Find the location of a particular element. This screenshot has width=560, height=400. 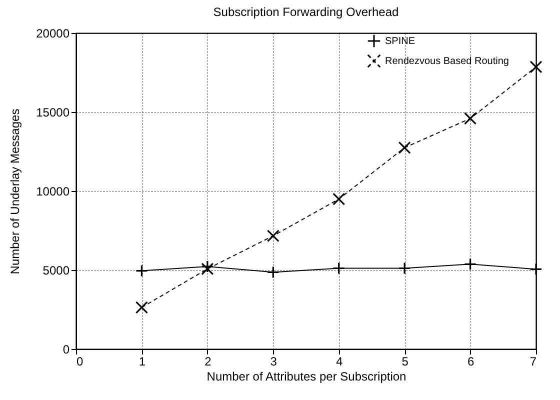

x-tick-label: 3 is located at coordinates (274, 361).